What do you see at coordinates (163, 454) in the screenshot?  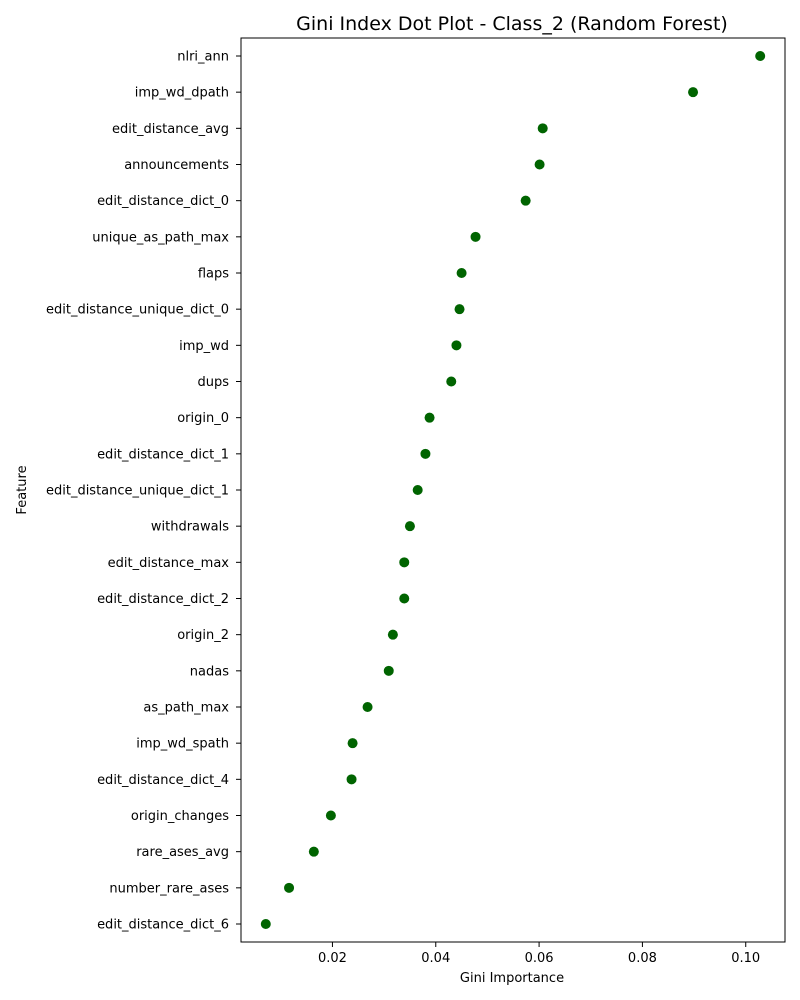 I see `y-tick-label: edit_distance_dict_1` at bounding box center [163, 454].